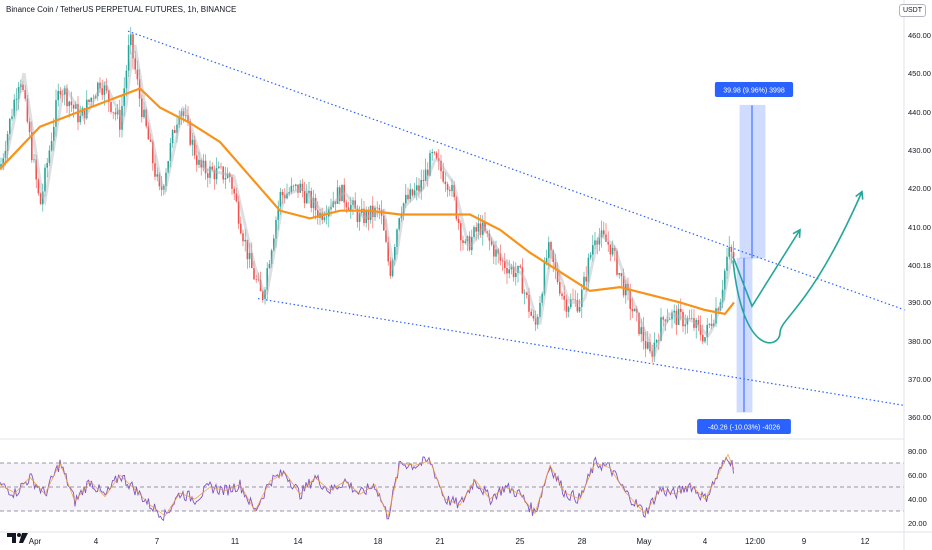 The width and height of the screenshot is (932, 550). Describe the element at coordinates (919, 341) in the screenshot. I see `price-tick-label: 380.00` at that location.